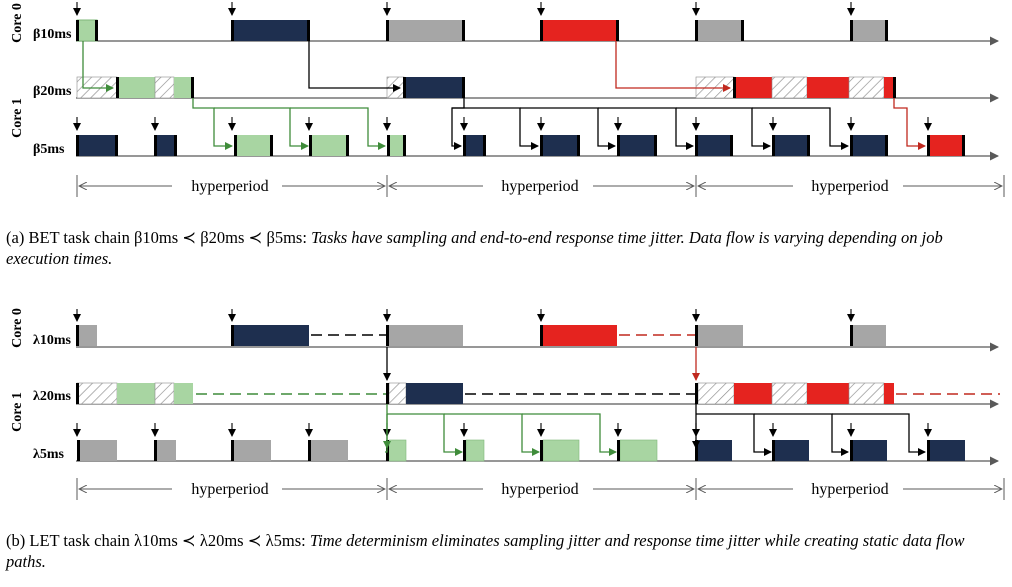 The height and width of the screenshot is (587, 1012). I want to click on task-label-5ms: λ5ms, so click(49, 454).